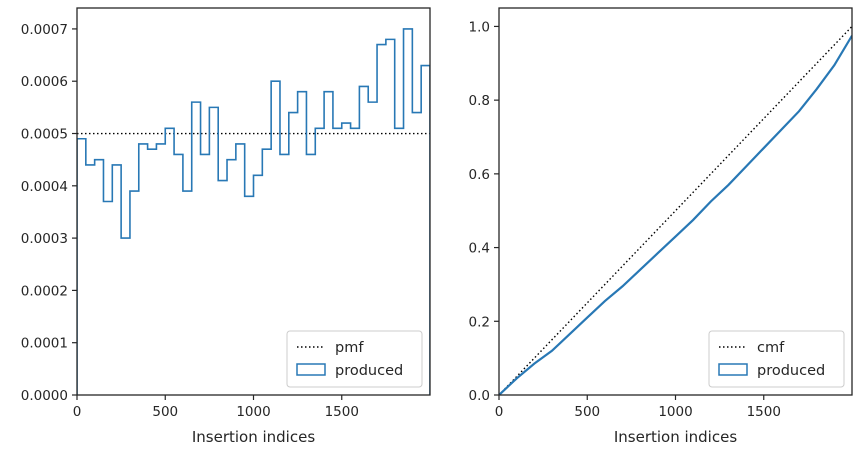 The width and height of the screenshot is (861, 453). What do you see at coordinates (479, 396) in the screenshot?
I see `y-tick-label: 0.0` at bounding box center [479, 396].